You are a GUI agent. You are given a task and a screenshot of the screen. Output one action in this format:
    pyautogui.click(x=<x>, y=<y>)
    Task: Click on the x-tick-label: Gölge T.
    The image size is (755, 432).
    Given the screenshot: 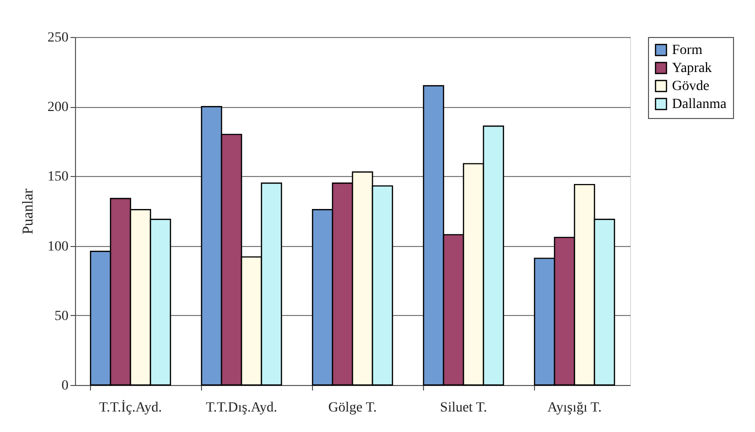 What is the action you would take?
    pyautogui.click(x=352, y=408)
    